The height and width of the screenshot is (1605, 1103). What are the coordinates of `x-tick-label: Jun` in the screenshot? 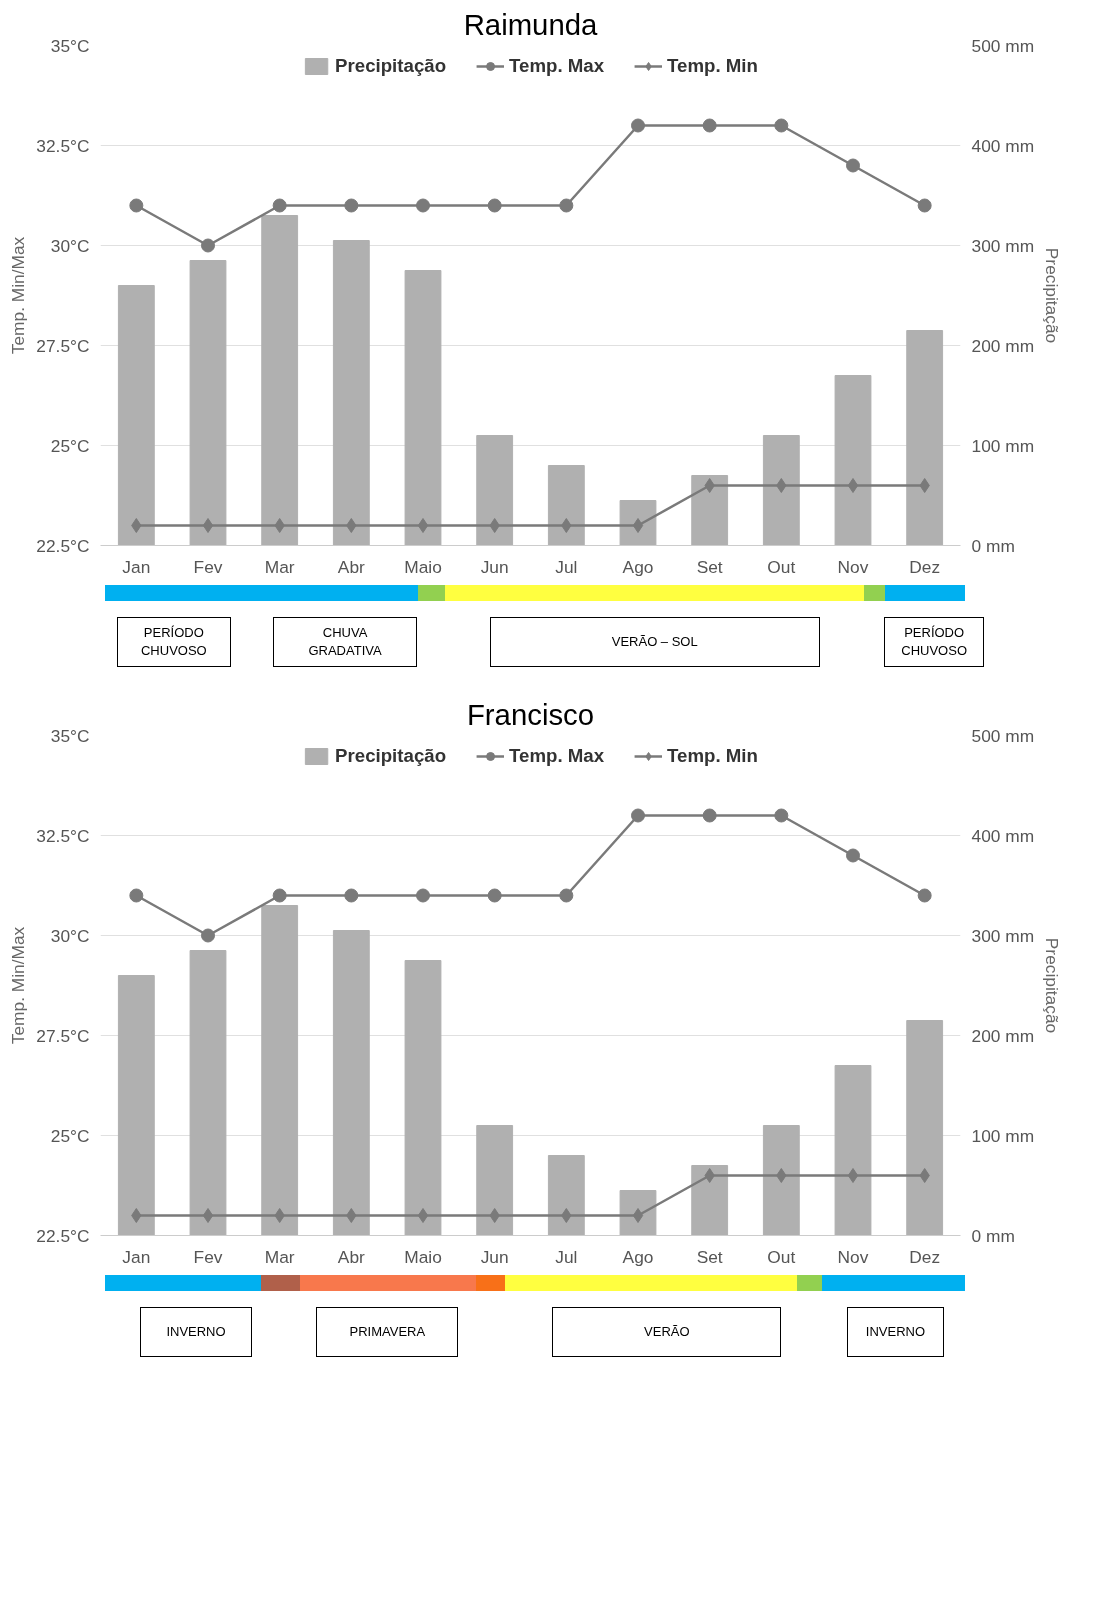 It's located at (494, 566).